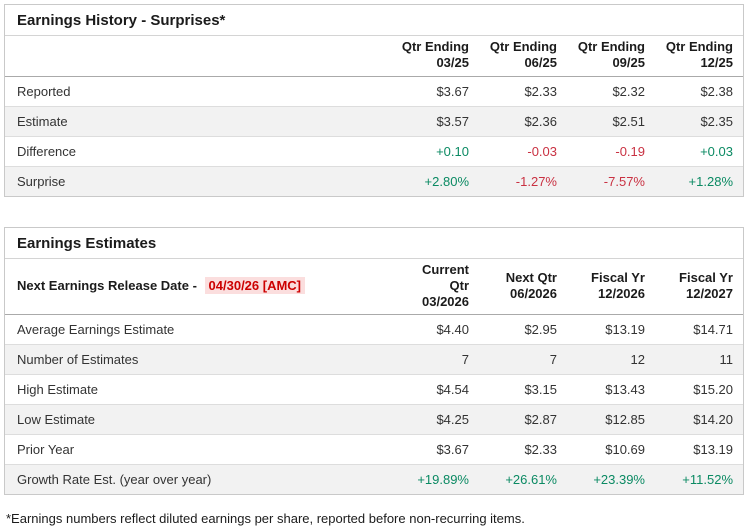  Describe the element at coordinates (531, 277) in the screenshot. I see `column-header-line1: Next Qtr` at that location.